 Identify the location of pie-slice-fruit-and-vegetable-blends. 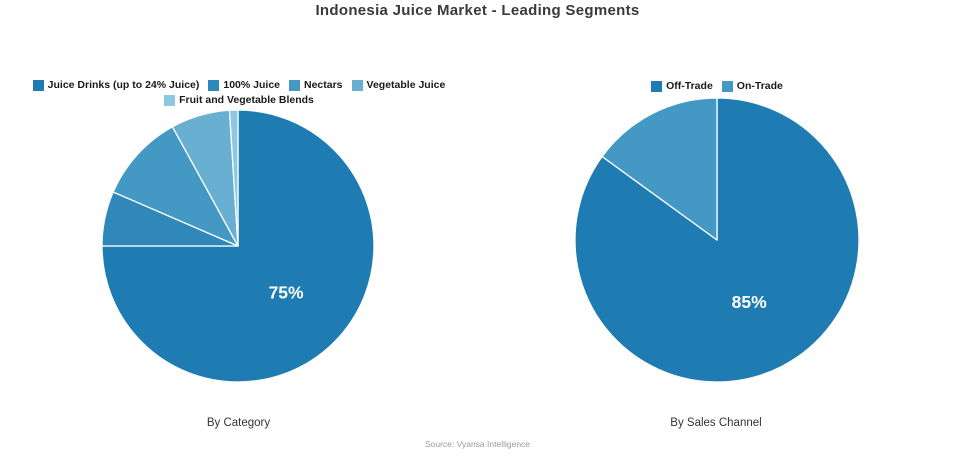
(233, 178).